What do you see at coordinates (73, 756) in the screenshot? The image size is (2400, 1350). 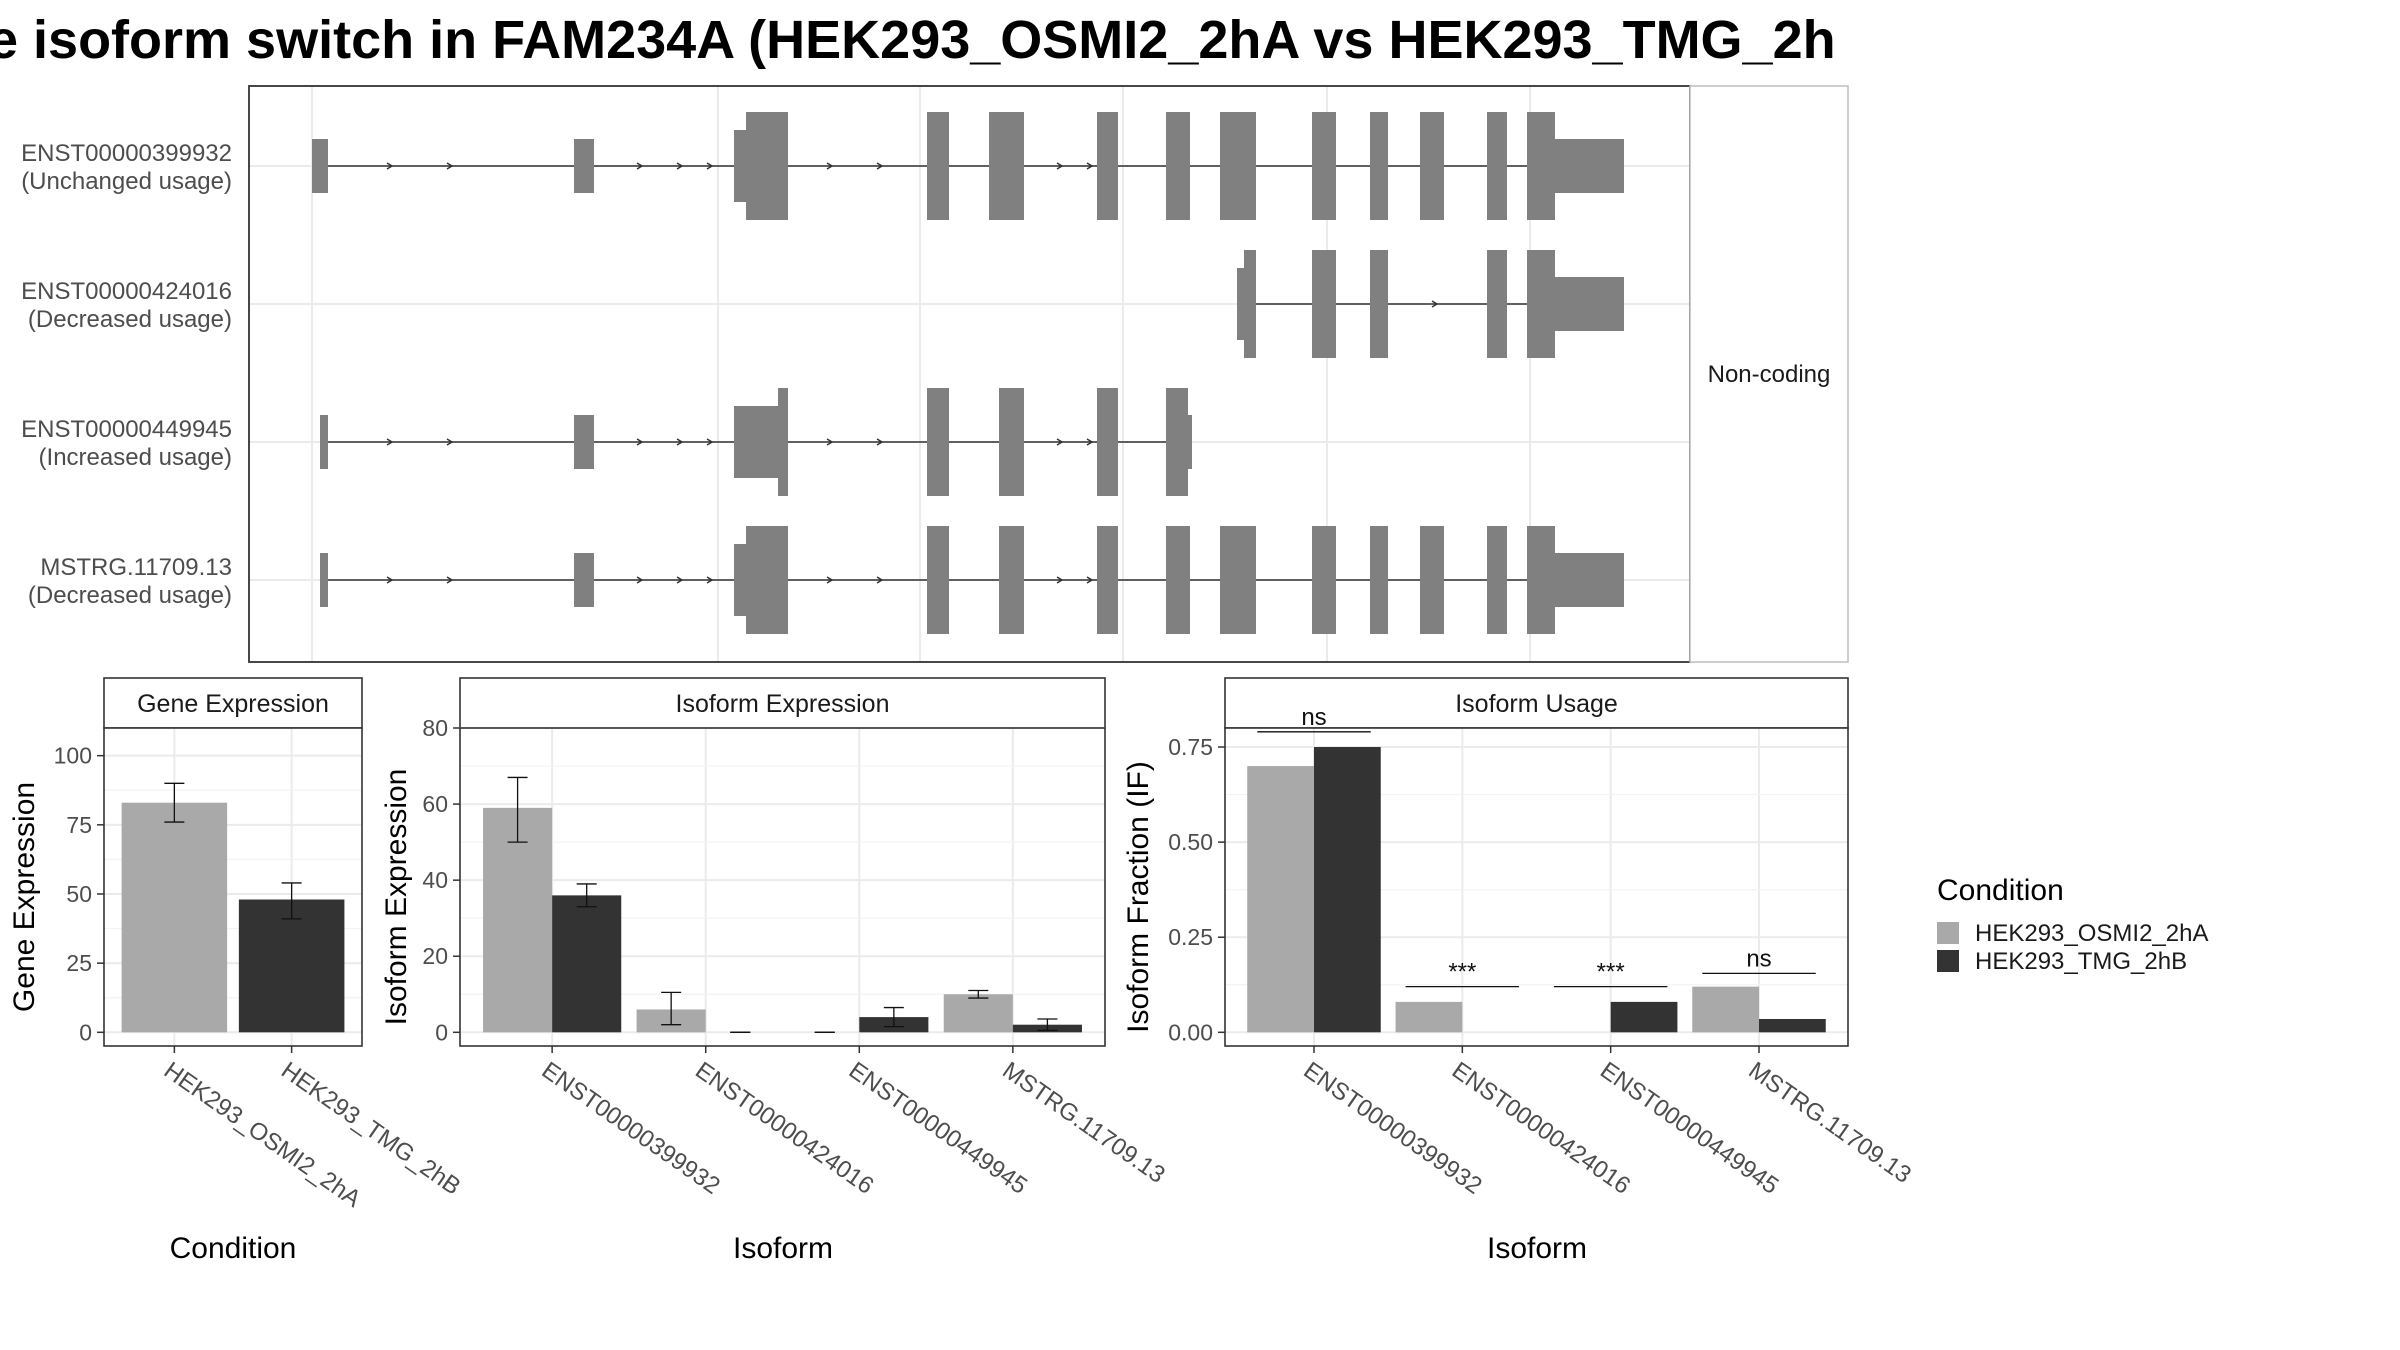 I see `y-tick-label: 100` at bounding box center [73, 756].